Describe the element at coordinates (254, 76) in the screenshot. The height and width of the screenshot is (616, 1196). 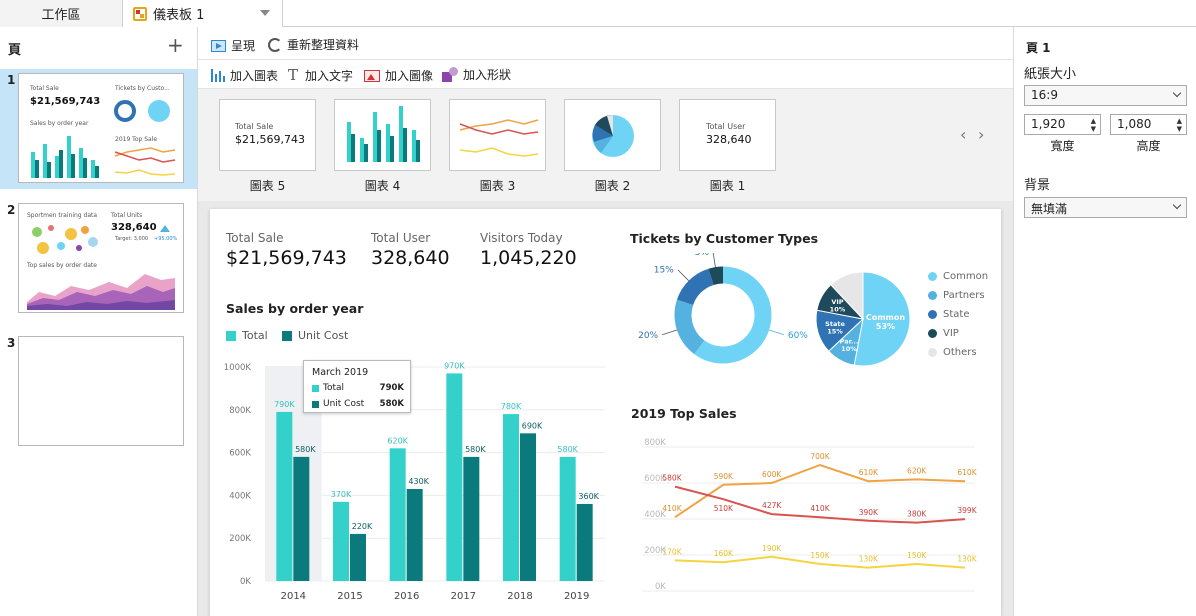
I see `add-chart-label: 加入圖表` at that location.